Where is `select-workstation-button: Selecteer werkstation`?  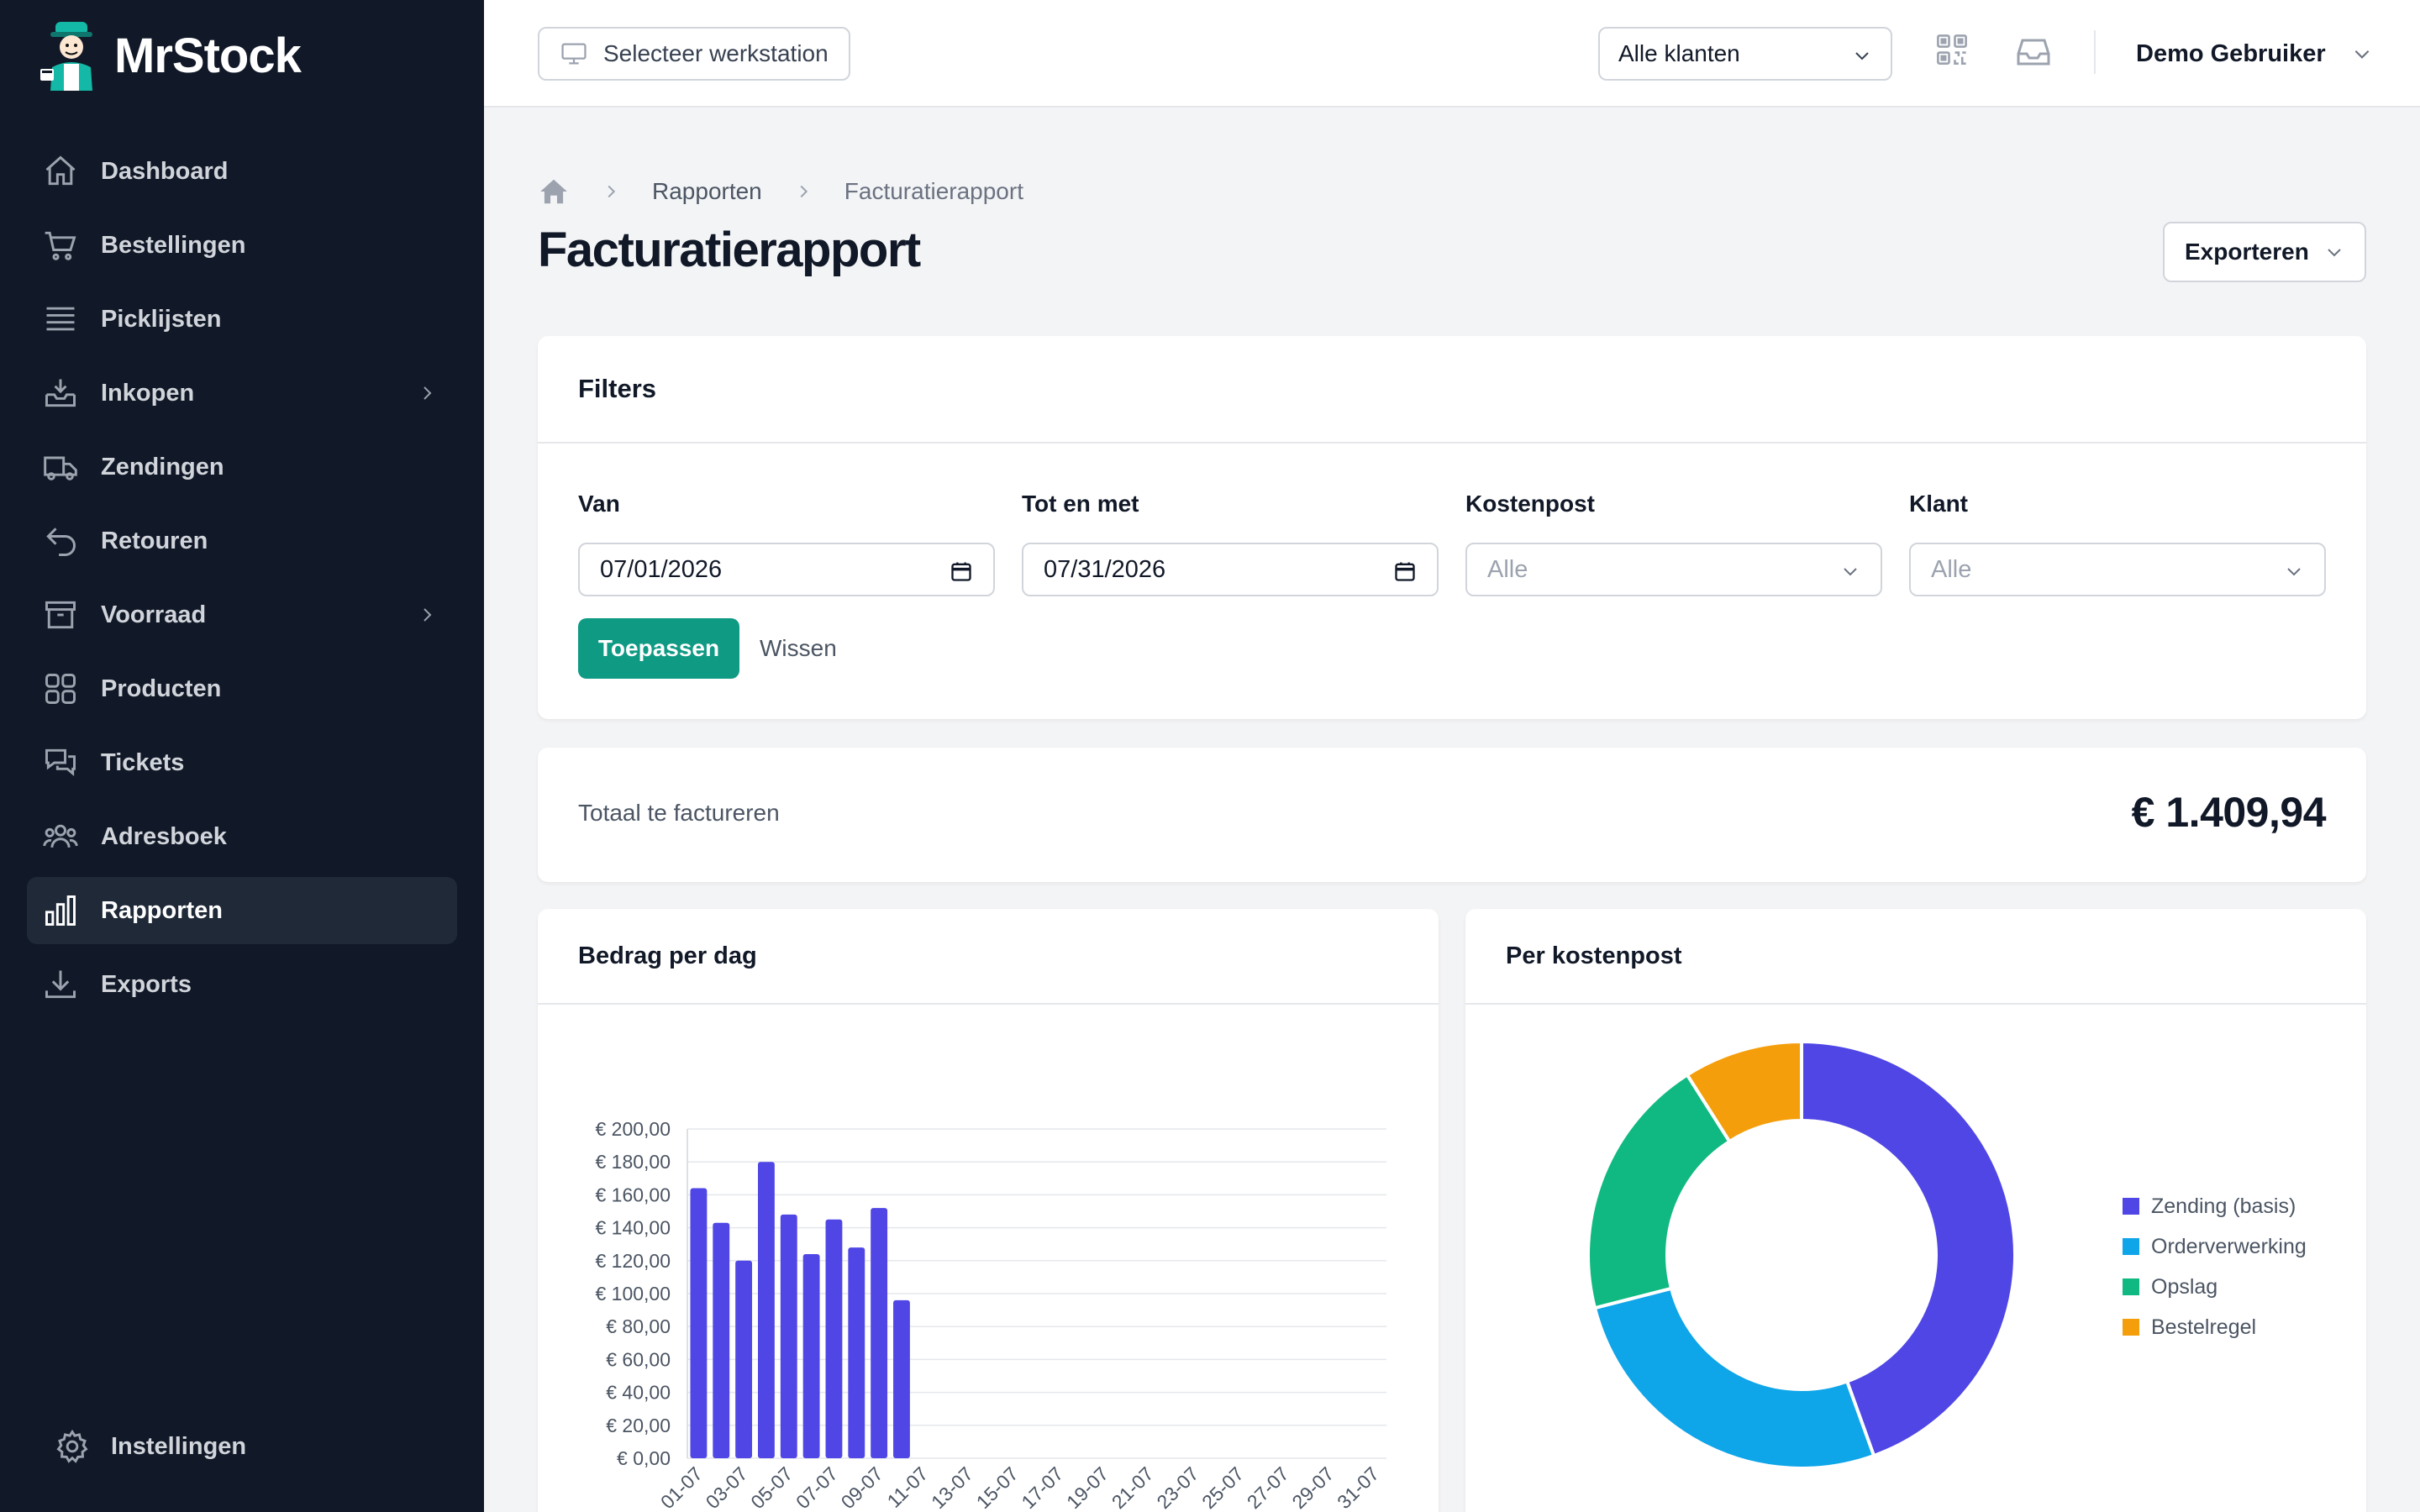 select-workstation-button: Selecteer werkstation is located at coordinates (694, 54).